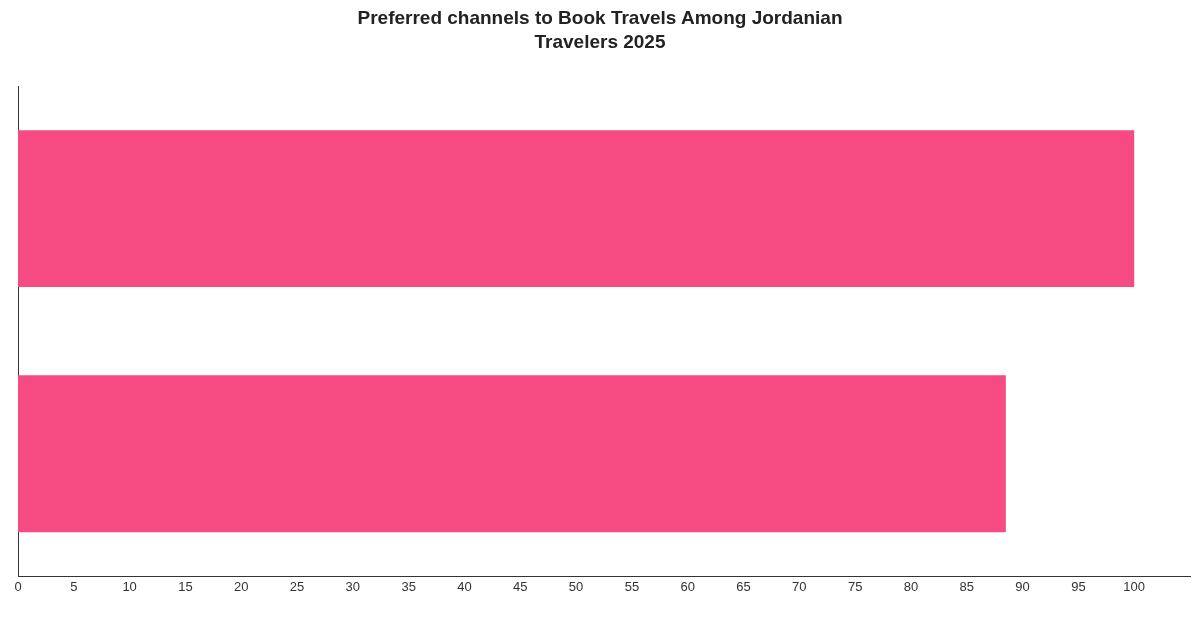 This screenshot has width=1200, height=628. What do you see at coordinates (855, 586) in the screenshot?
I see `x-tick-label: 75` at bounding box center [855, 586].